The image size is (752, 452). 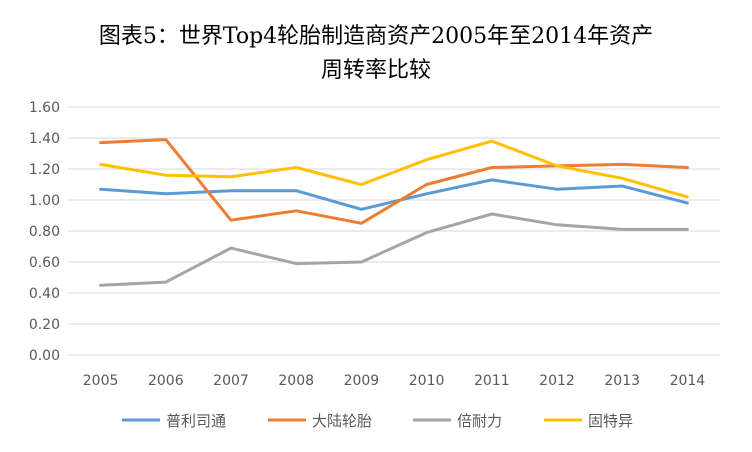 I want to click on x-tick-label: 2013, so click(x=622, y=381).